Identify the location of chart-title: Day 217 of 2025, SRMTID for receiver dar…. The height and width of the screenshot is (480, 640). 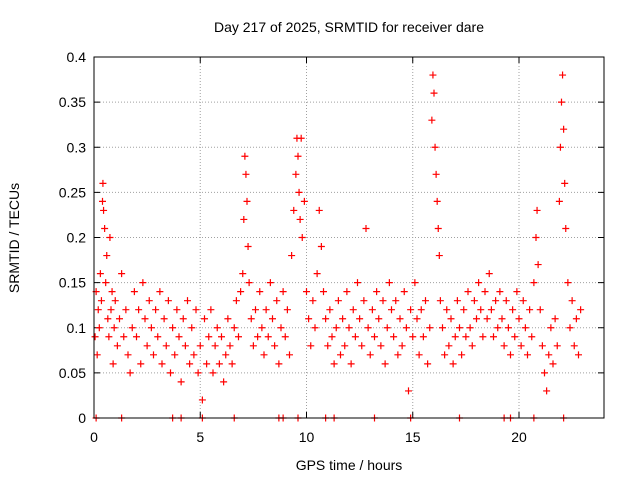
(349, 27).